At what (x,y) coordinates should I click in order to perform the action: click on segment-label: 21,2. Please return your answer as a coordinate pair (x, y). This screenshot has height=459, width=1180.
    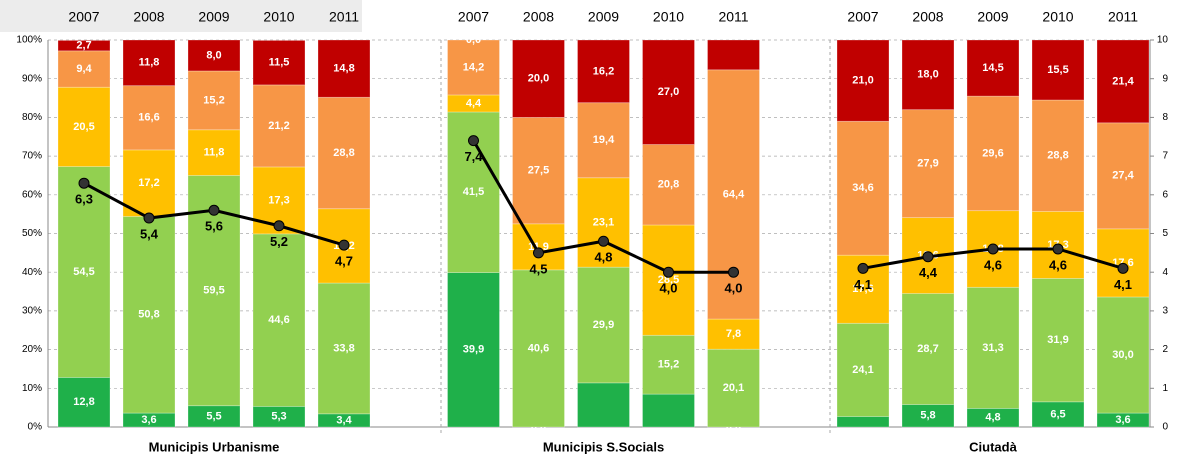
    Looking at the image, I should click on (278, 126).